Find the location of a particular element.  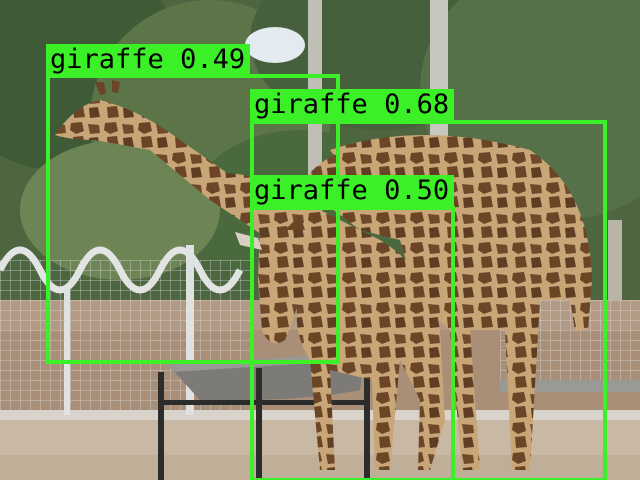

detection-class-3: giraffe is located at coordinates (311, 190).